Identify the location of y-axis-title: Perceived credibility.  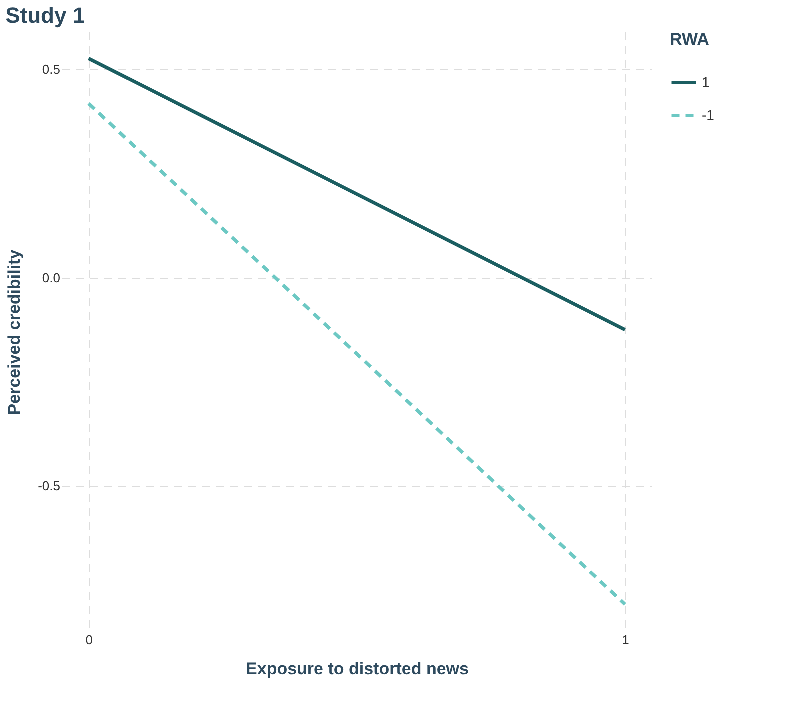
(14, 332).